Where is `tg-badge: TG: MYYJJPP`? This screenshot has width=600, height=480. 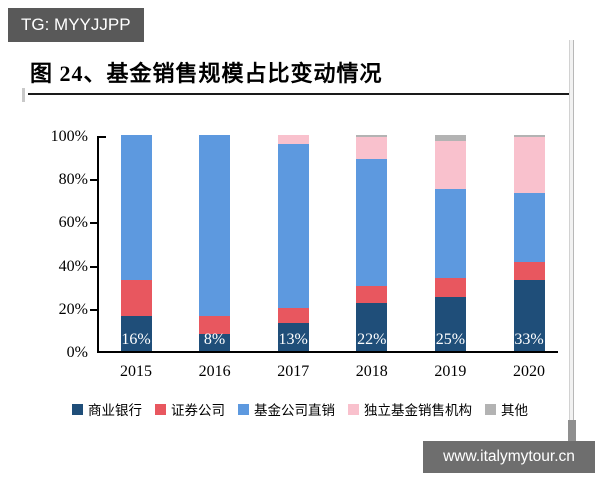
tg-badge: TG: MYYJJPP is located at coordinates (76, 25).